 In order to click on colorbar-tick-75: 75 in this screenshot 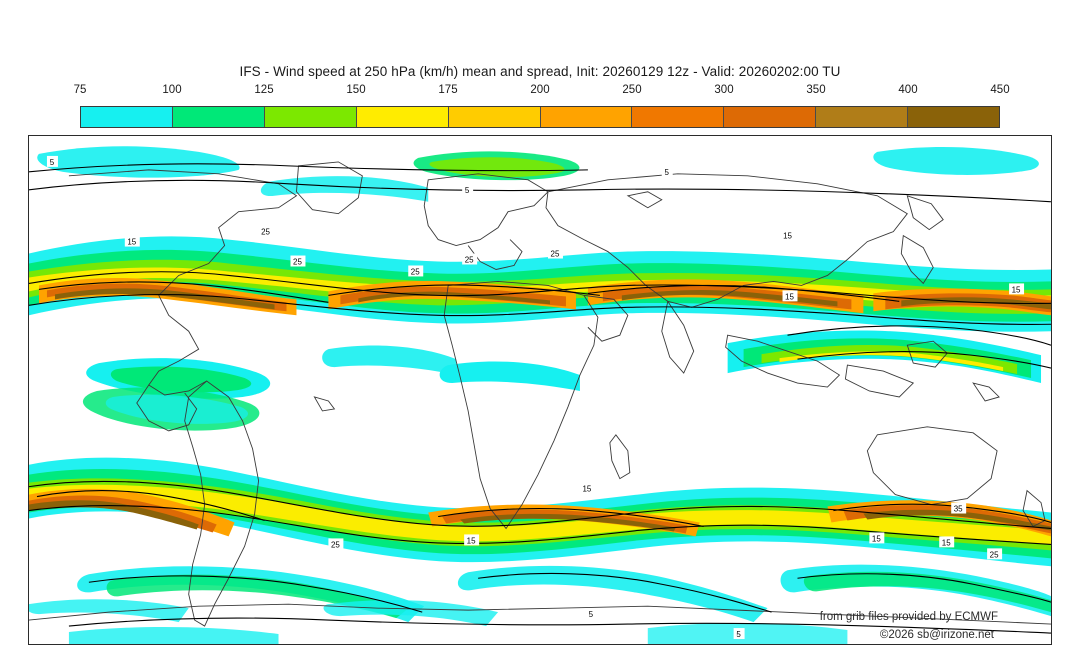, I will do `click(80, 90)`.